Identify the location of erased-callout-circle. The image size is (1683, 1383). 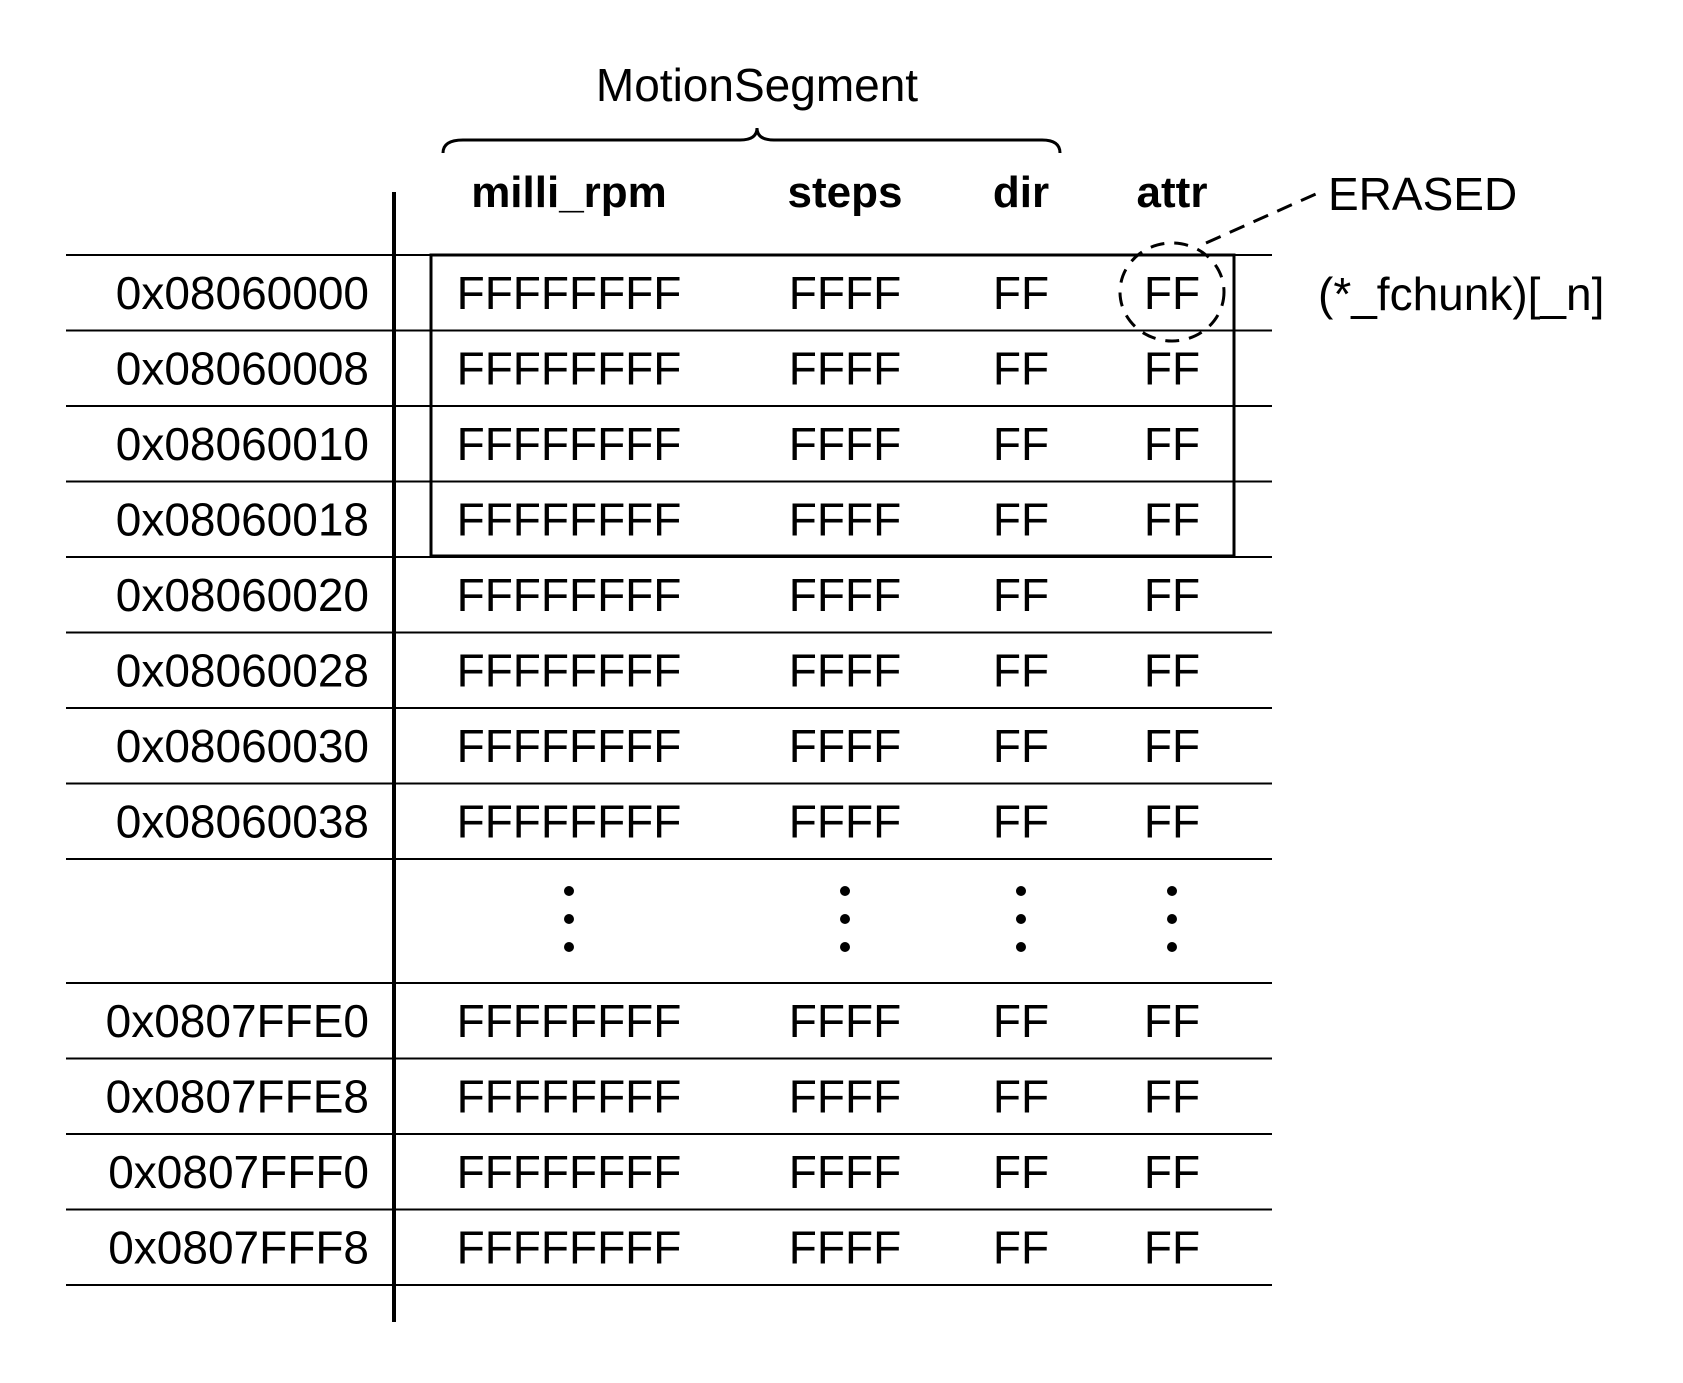
(1172, 292).